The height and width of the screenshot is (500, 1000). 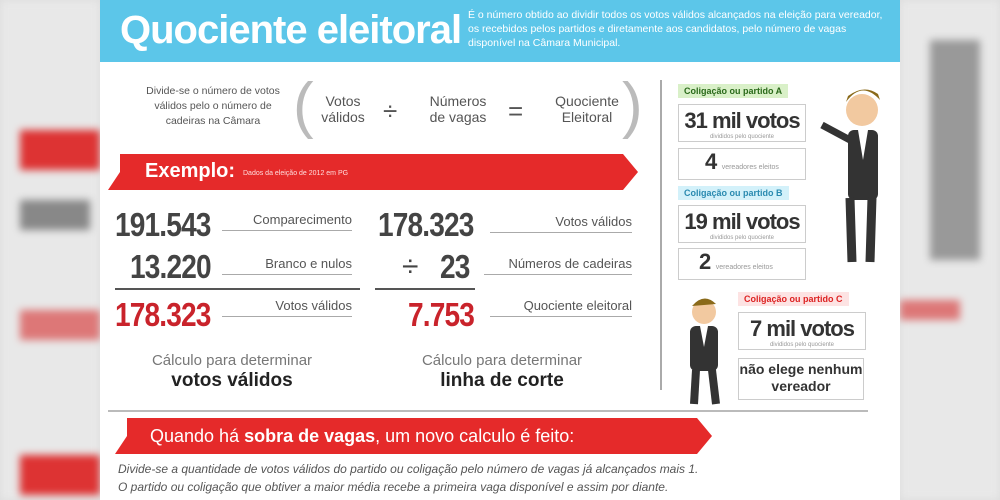 I want to click on character-happy, so click(x=850, y=176).